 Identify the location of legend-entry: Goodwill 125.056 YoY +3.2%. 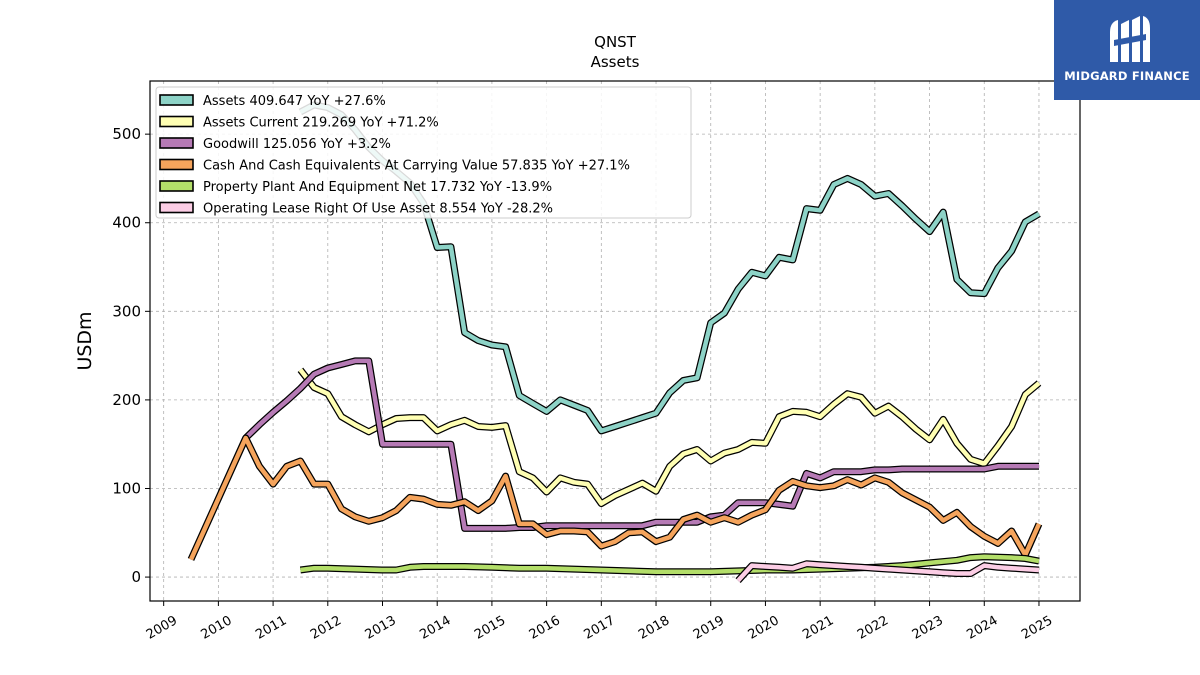
(275, 144).